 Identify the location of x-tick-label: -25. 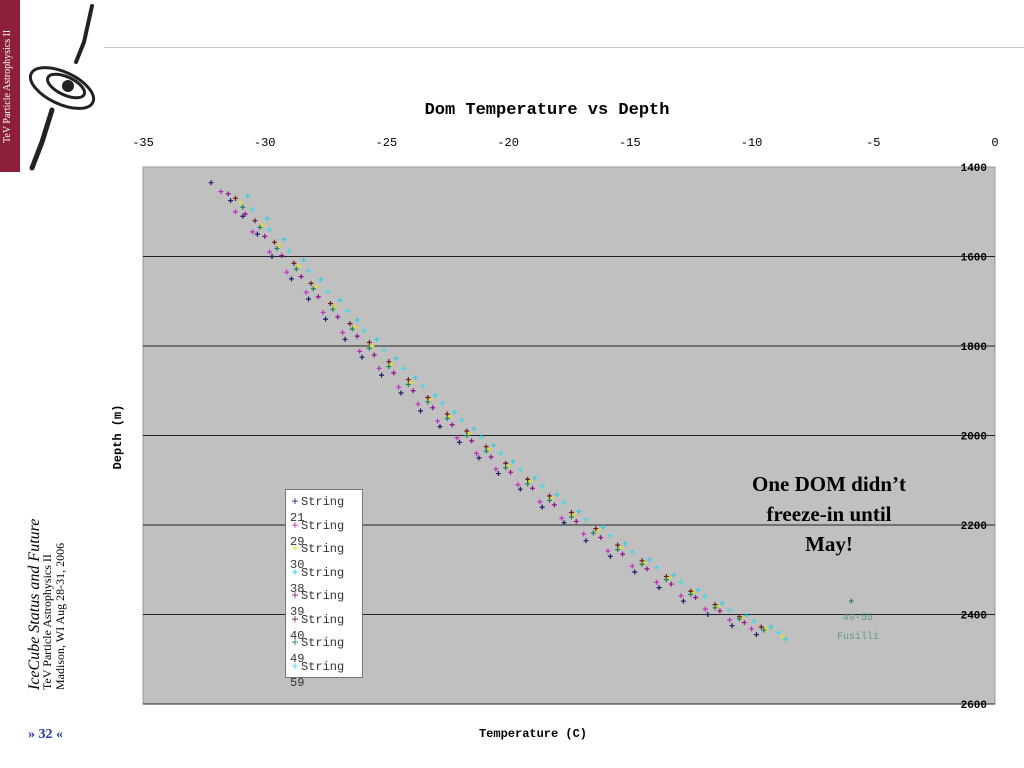
(387, 143).